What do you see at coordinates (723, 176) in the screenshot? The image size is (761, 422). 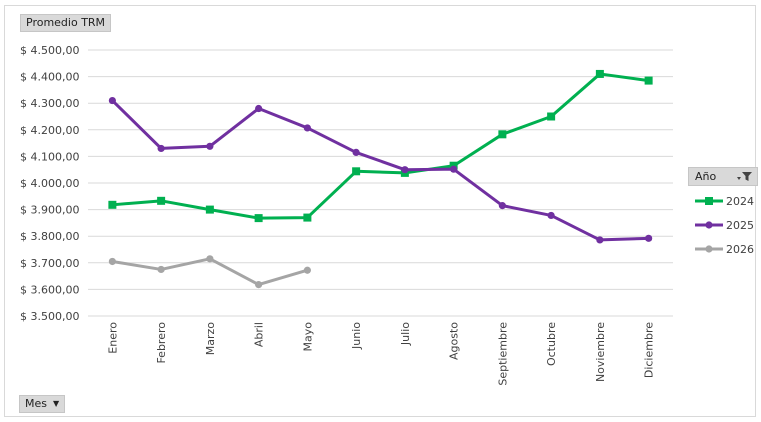 I see `legend-field-button: Año` at bounding box center [723, 176].